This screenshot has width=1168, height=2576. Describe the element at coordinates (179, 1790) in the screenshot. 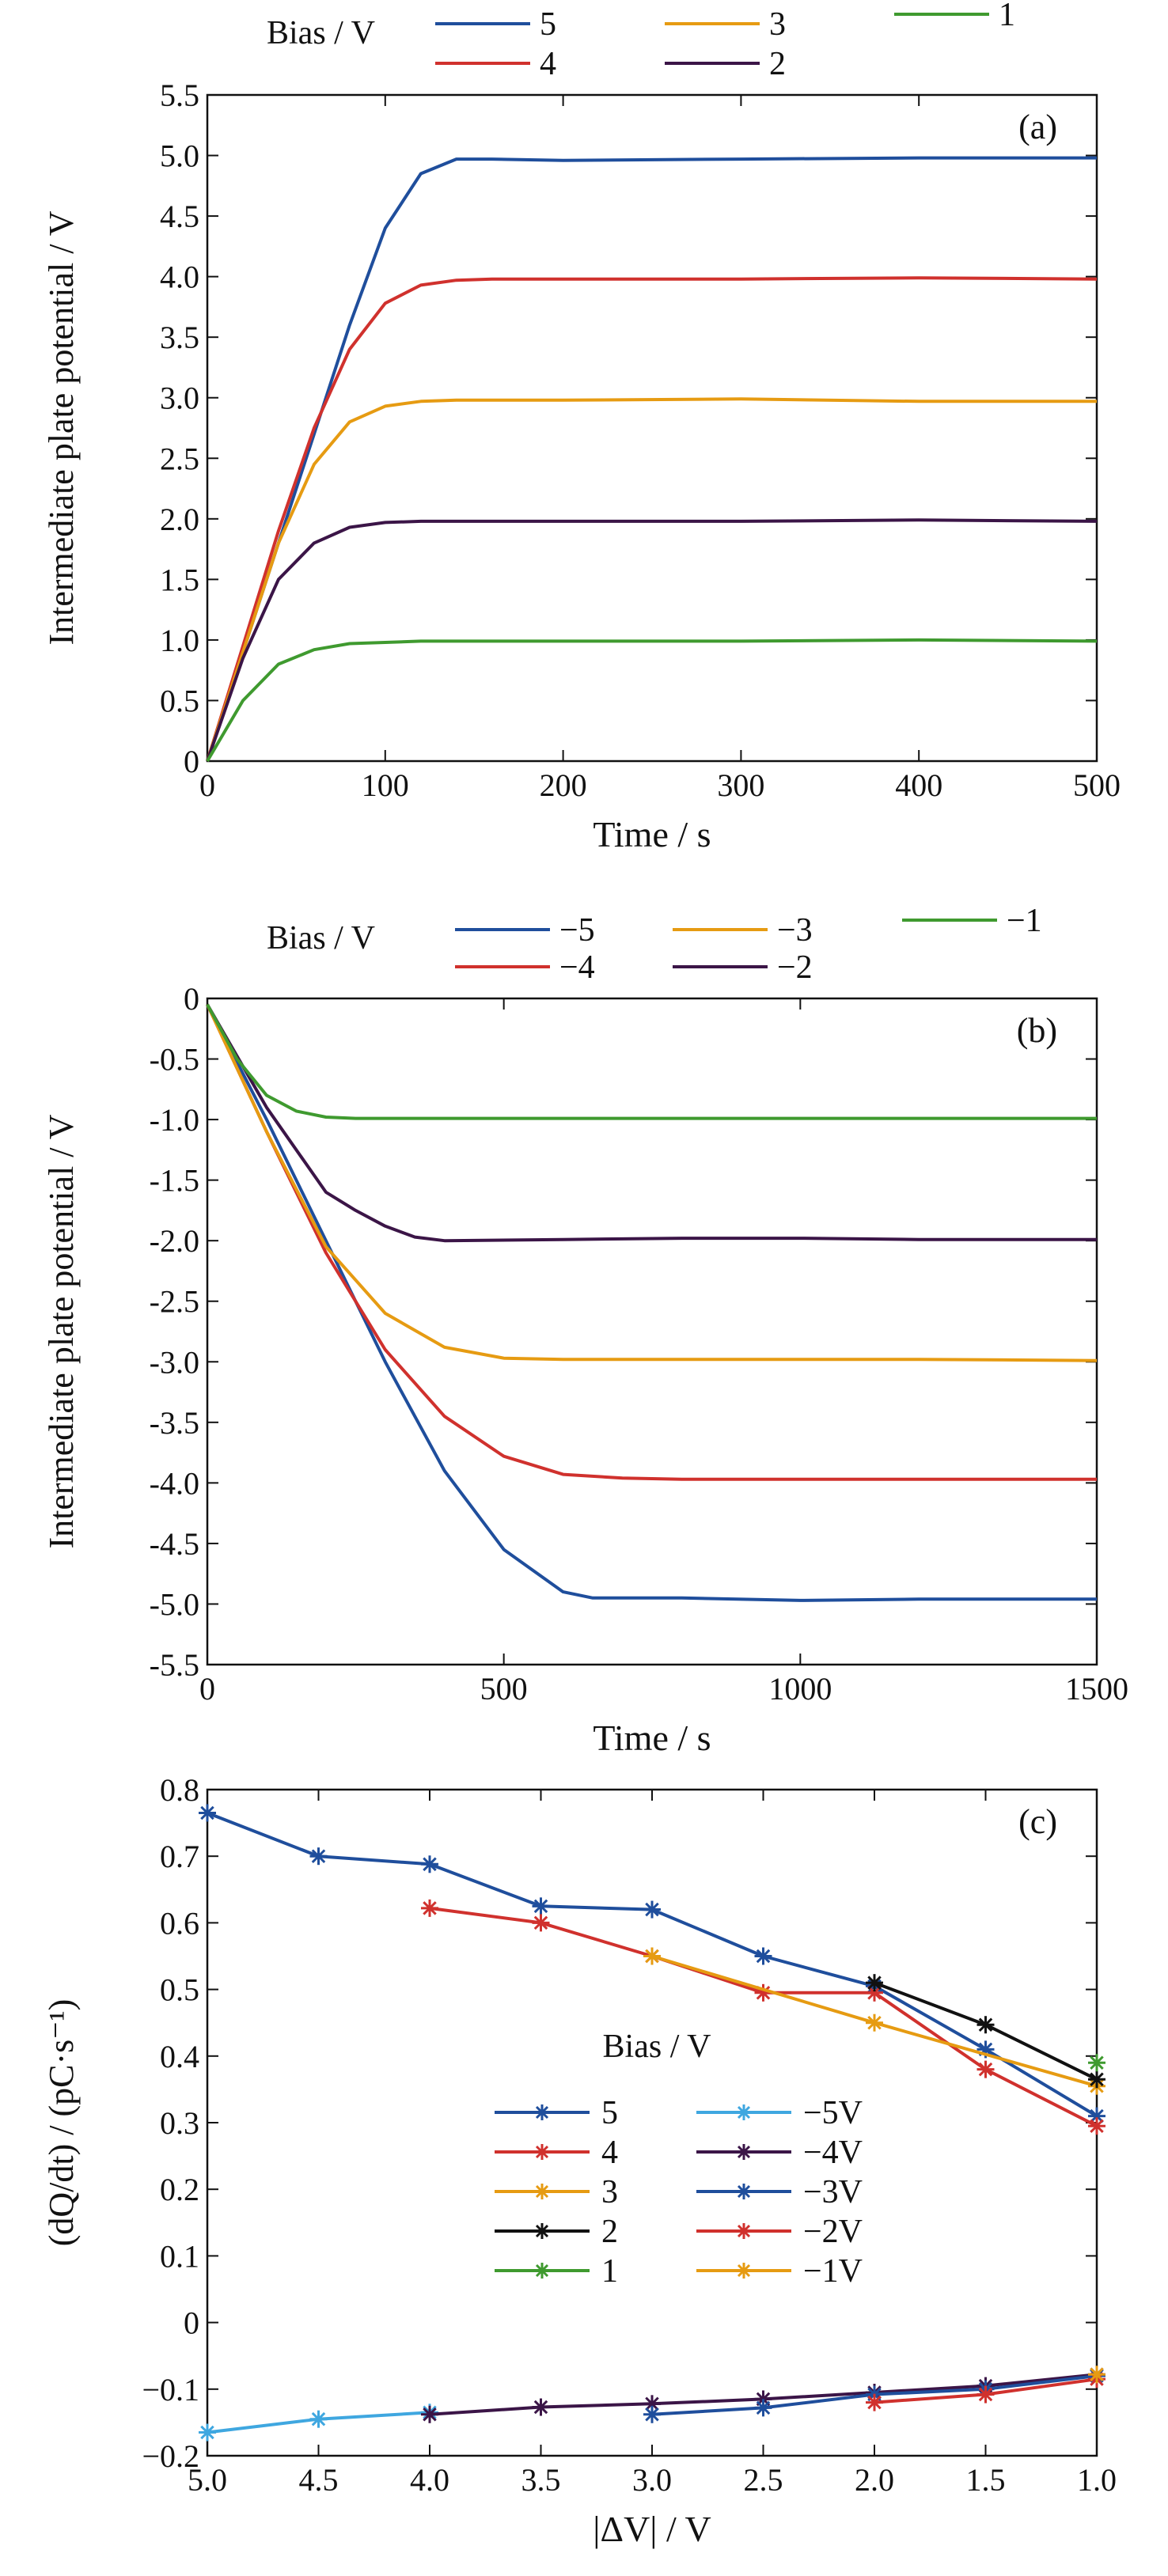

I see `y-tick-label: 0.8` at that location.